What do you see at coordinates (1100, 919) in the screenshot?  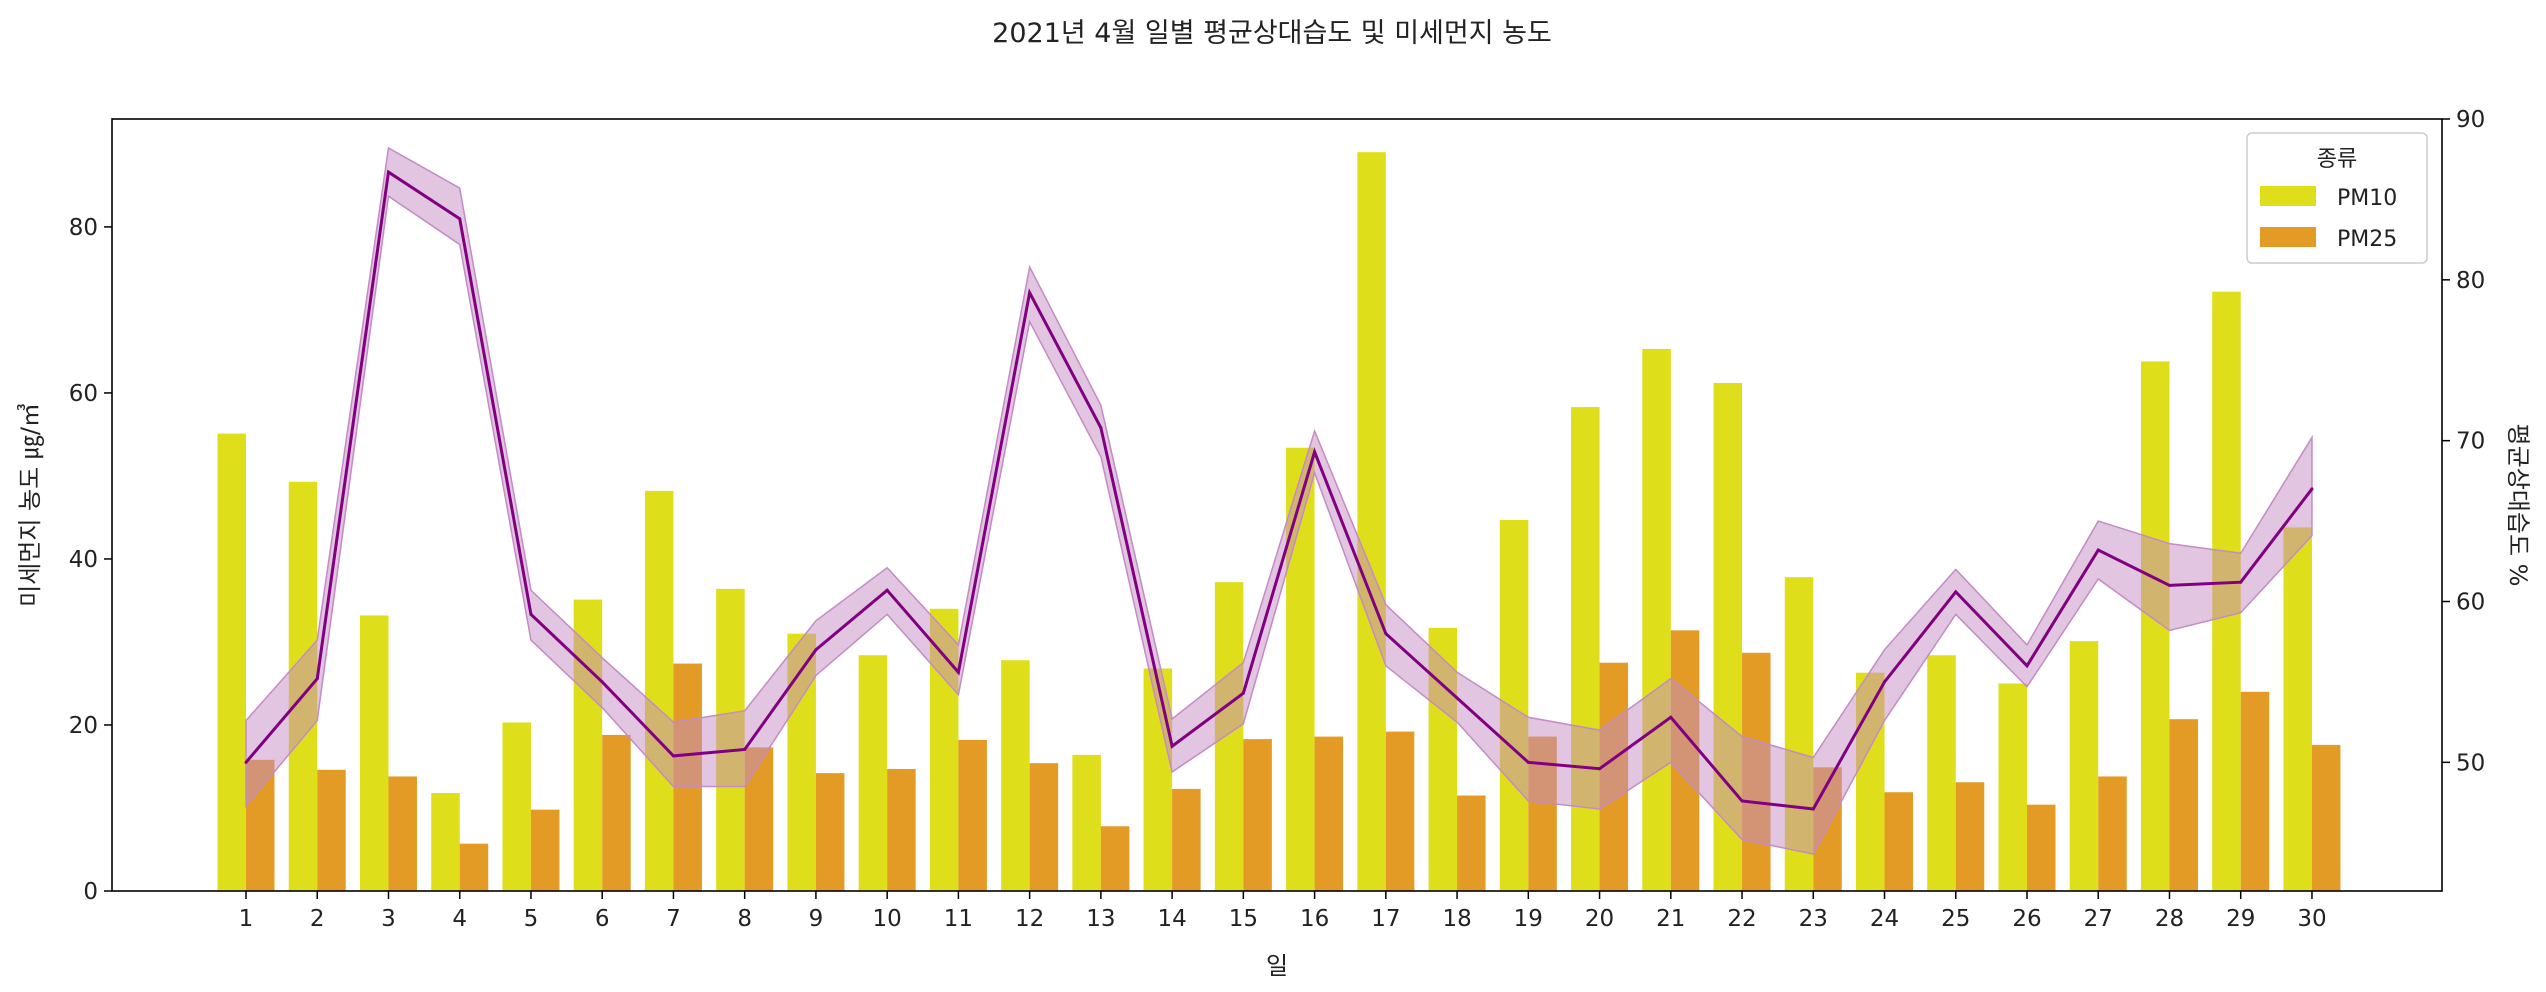 I see `x-tick-label: 13` at bounding box center [1100, 919].